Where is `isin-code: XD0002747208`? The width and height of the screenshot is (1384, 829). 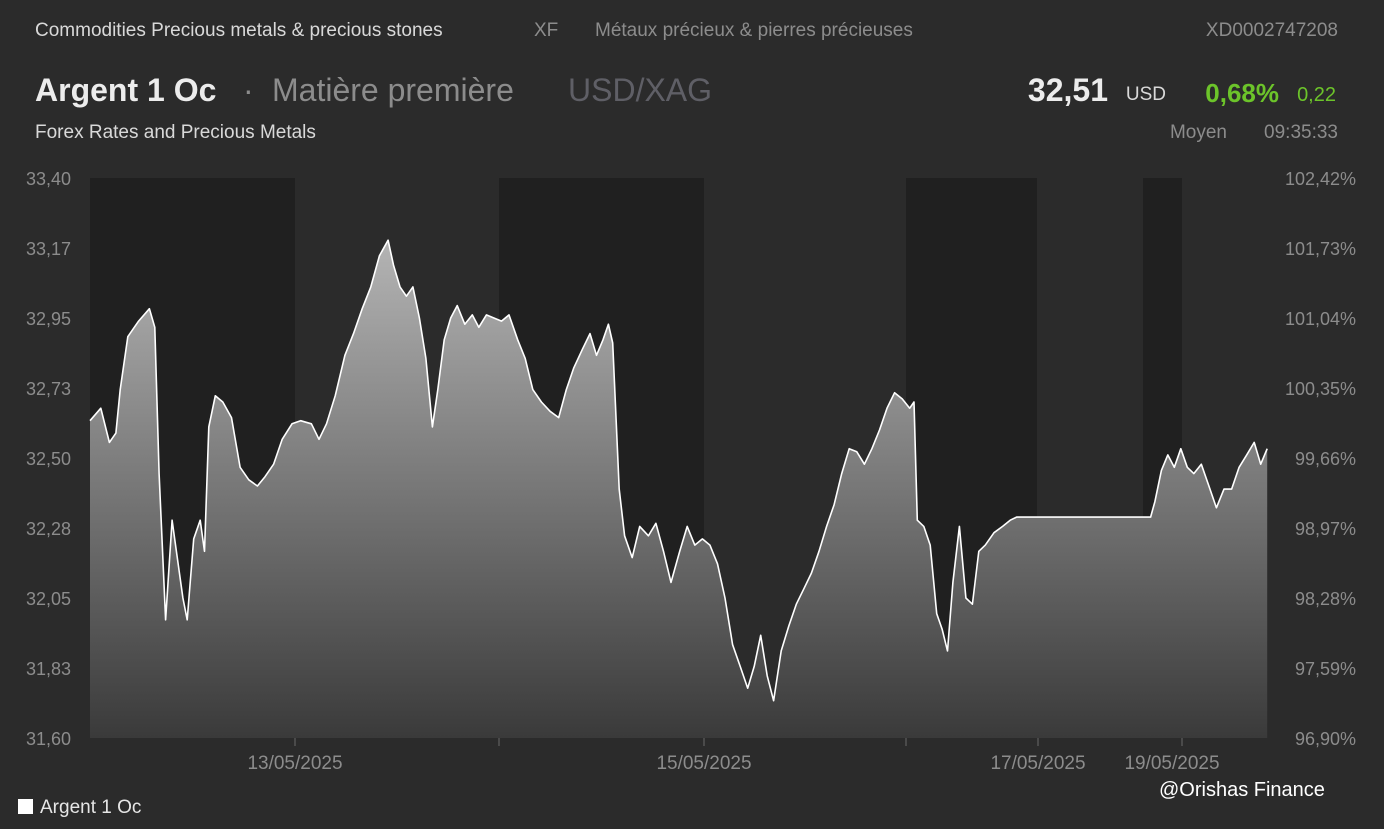
isin-code: XD0002747208 is located at coordinates (1271, 30).